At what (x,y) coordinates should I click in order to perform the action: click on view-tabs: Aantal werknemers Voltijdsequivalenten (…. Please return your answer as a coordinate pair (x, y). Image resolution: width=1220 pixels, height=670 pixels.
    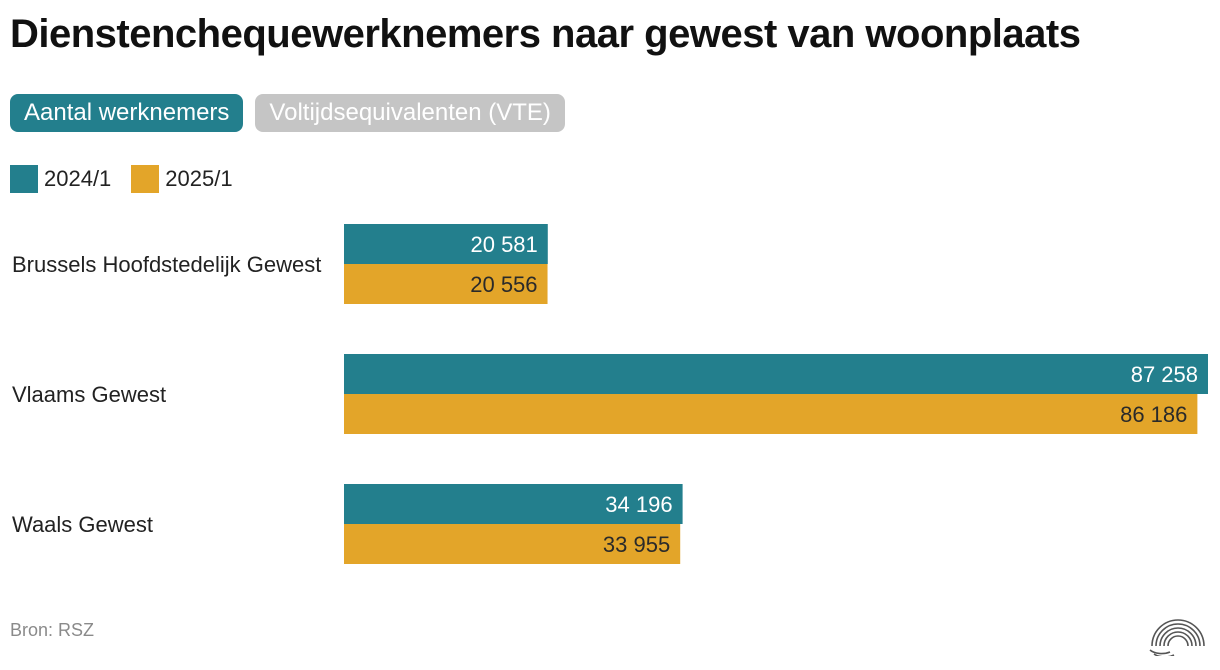
    Looking at the image, I should click on (287, 113).